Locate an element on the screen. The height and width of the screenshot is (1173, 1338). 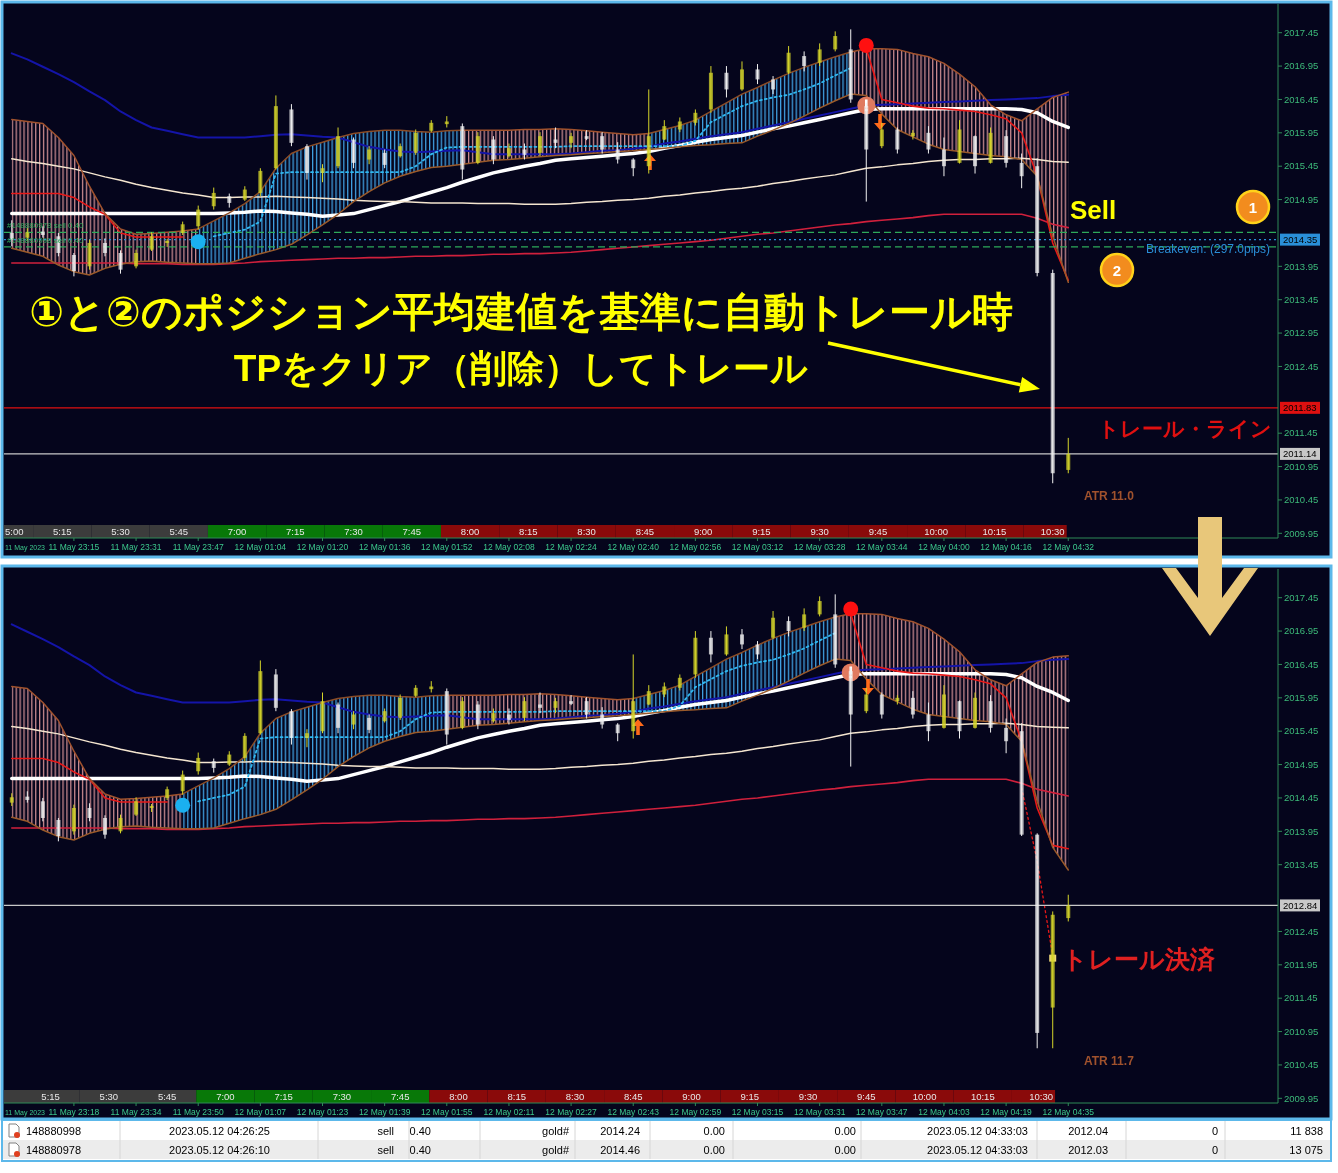
text: 2012.03 is located at coordinates (1088, 1150).